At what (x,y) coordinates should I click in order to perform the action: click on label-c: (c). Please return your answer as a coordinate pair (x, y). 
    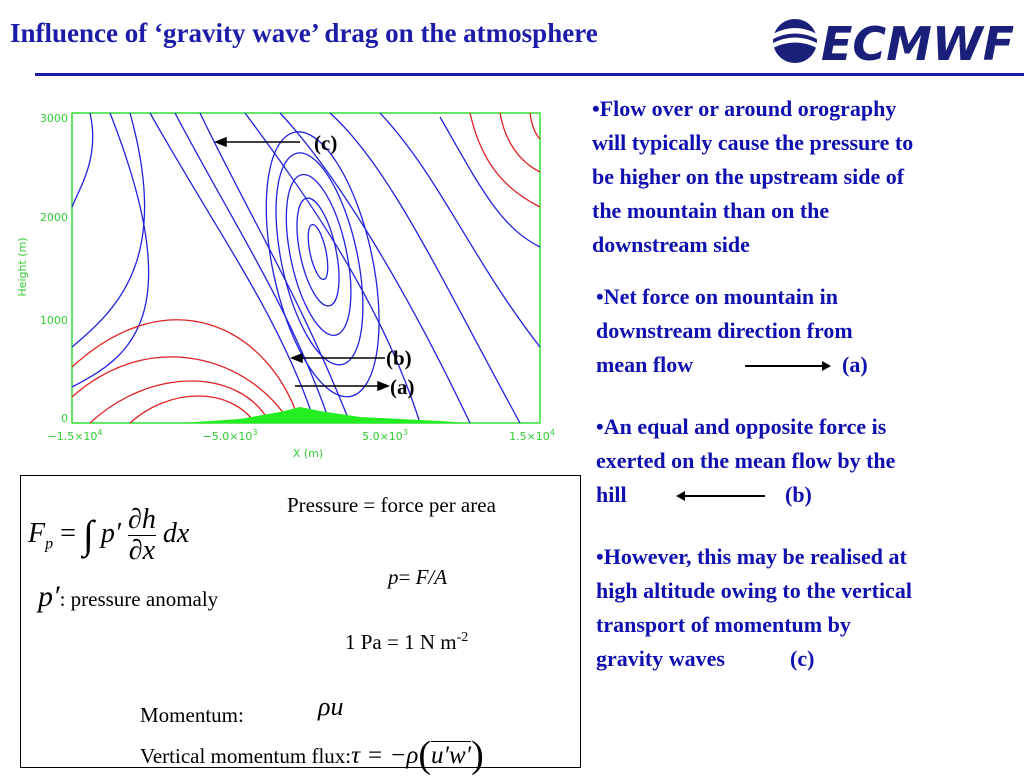
    Looking at the image, I should click on (325, 143).